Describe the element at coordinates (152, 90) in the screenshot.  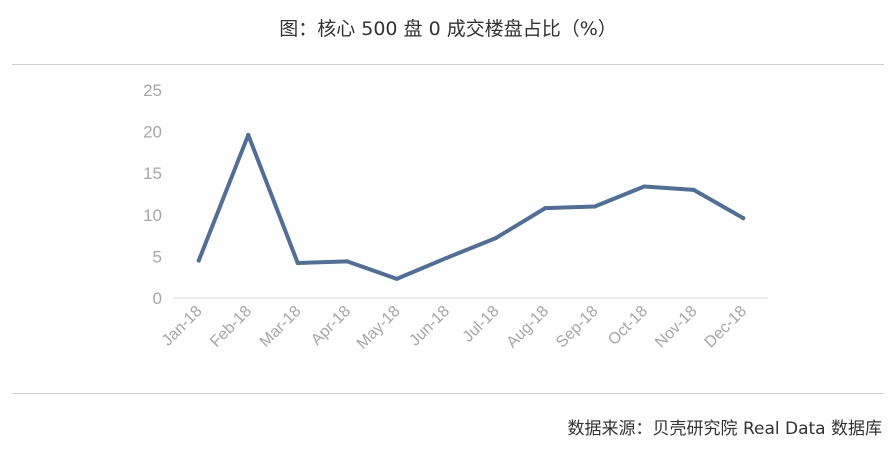
I see `y-tick-label: 25` at that location.